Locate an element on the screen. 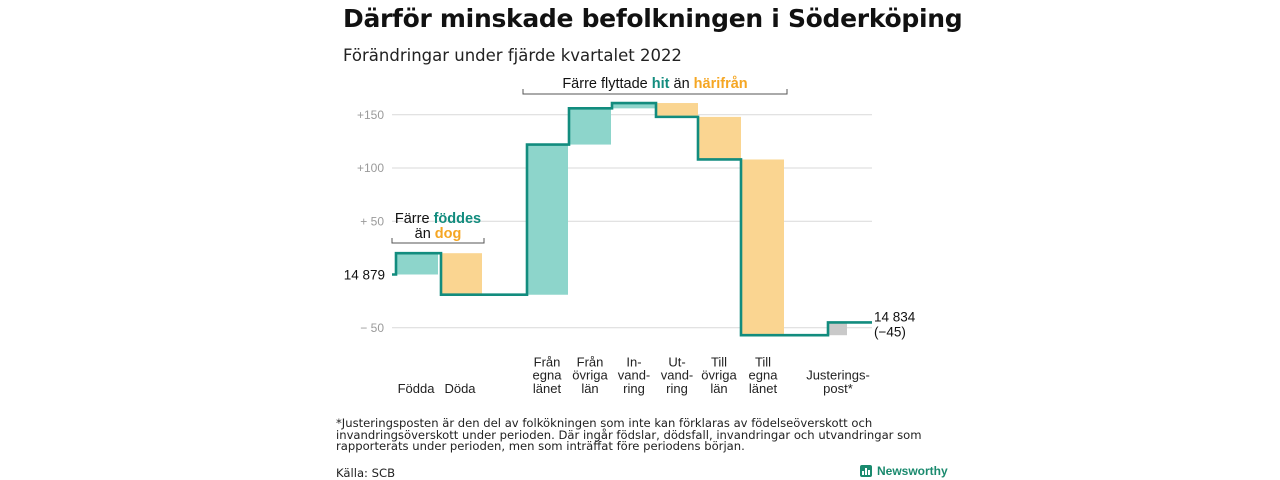 This screenshot has width=1280, height=480. bar-adjustment is located at coordinates (837, 329).